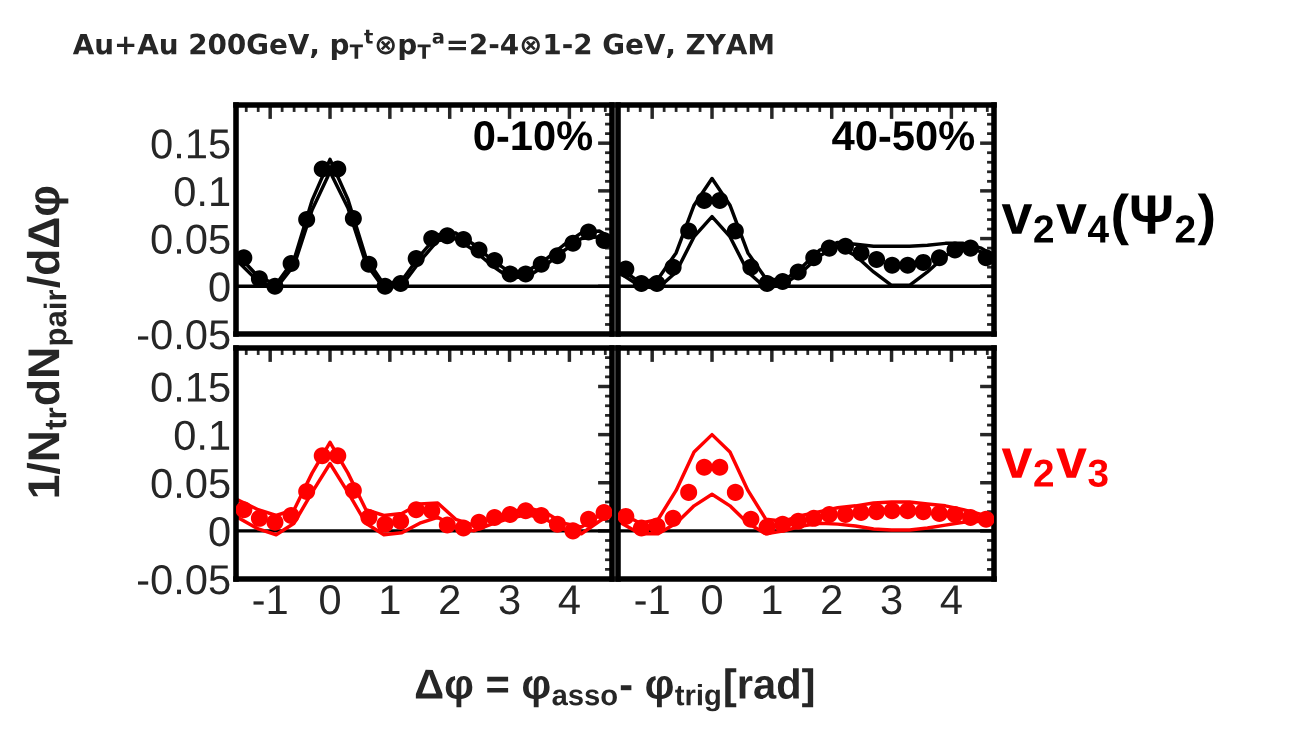 Image resolution: width=1313 pixels, height=731 pixels. Describe the element at coordinates (614, 690) in the screenshot. I see `x-axis-title: Δφ = φ$_{asso}$- φ$_{trig}$[rad]` at that location.